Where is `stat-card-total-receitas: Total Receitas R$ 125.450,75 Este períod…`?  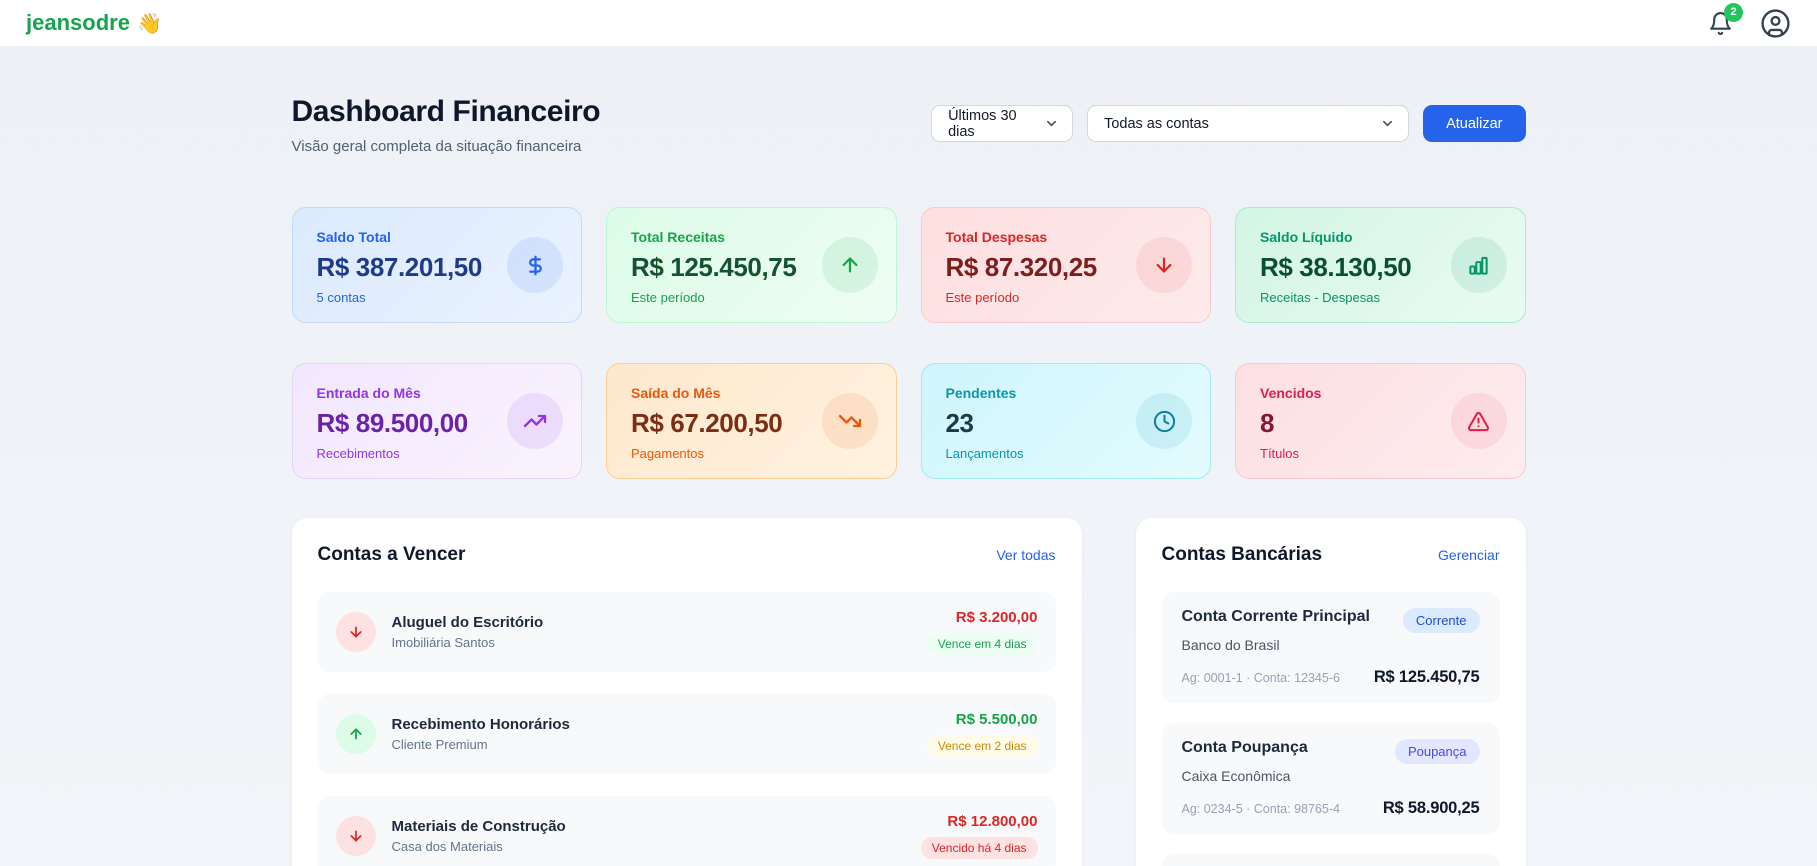 stat-card-total-receitas: Total Receitas R$ 125.450,75 Este períod… is located at coordinates (751, 265).